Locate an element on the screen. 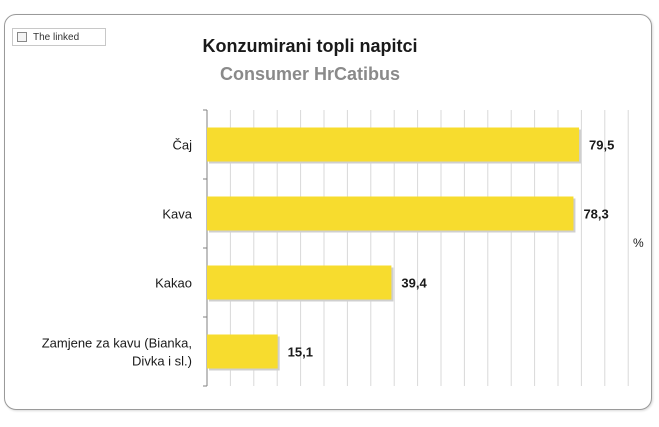 This screenshot has height=427, width=659. data-label: 78,3 is located at coordinates (595, 214).